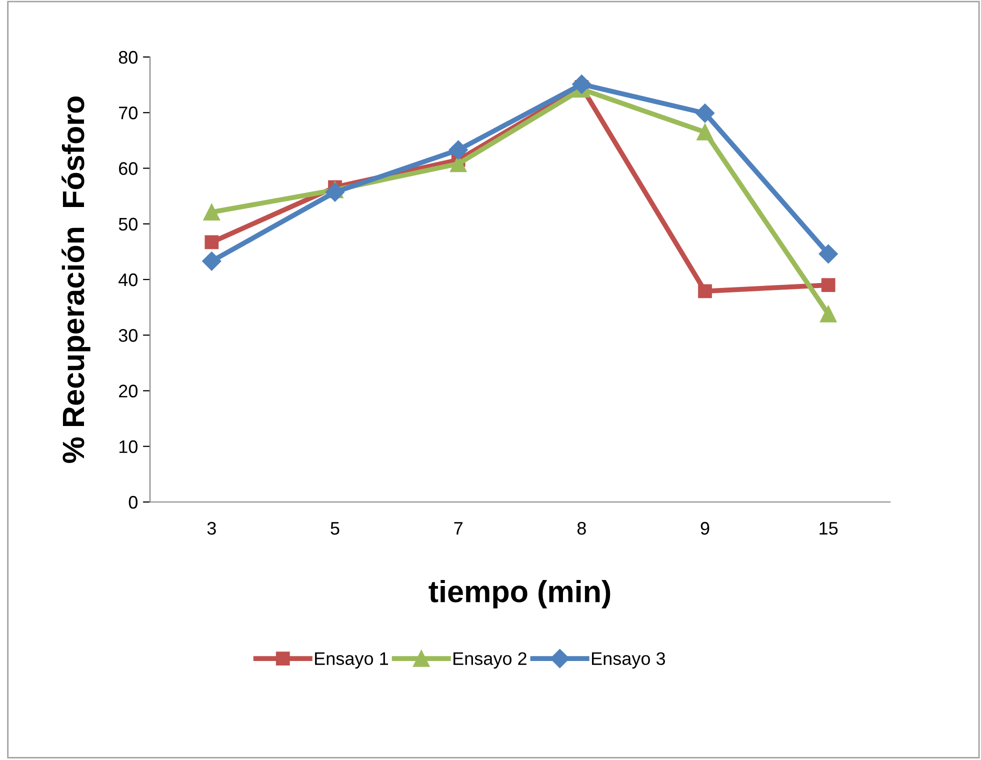  What do you see at coordinates (128, 224) in the screenshot?
I see `y-tick-label: 50` at bounding box center [128, 224].